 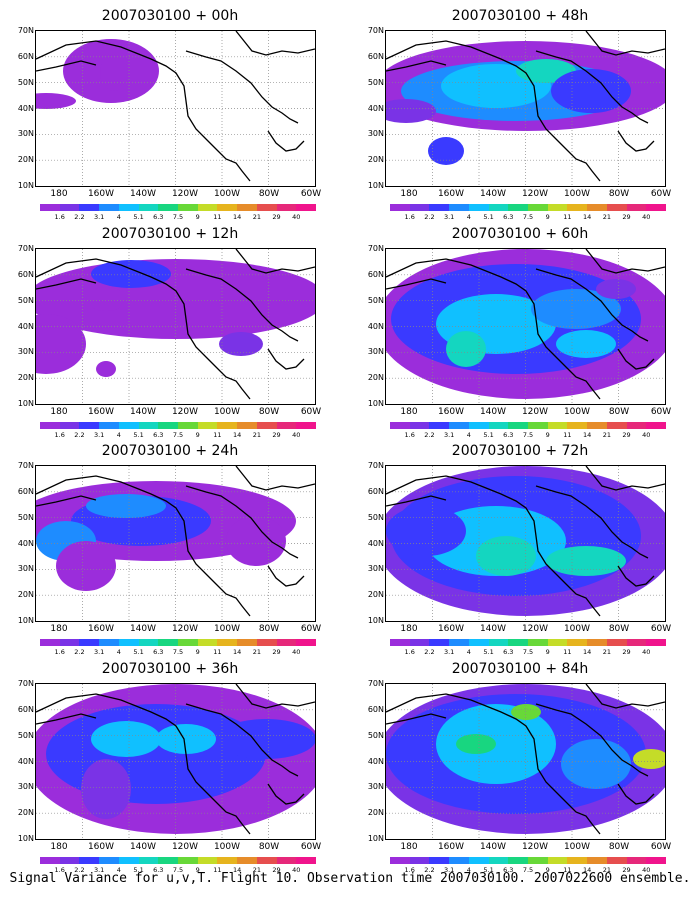 I want to click on colorbar-label: 1.6, so click(x=409, y=652).